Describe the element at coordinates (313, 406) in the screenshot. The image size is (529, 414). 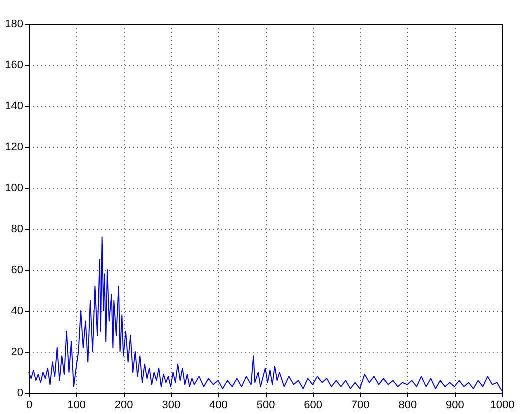
I see `x-tick-label: 600` at that location.